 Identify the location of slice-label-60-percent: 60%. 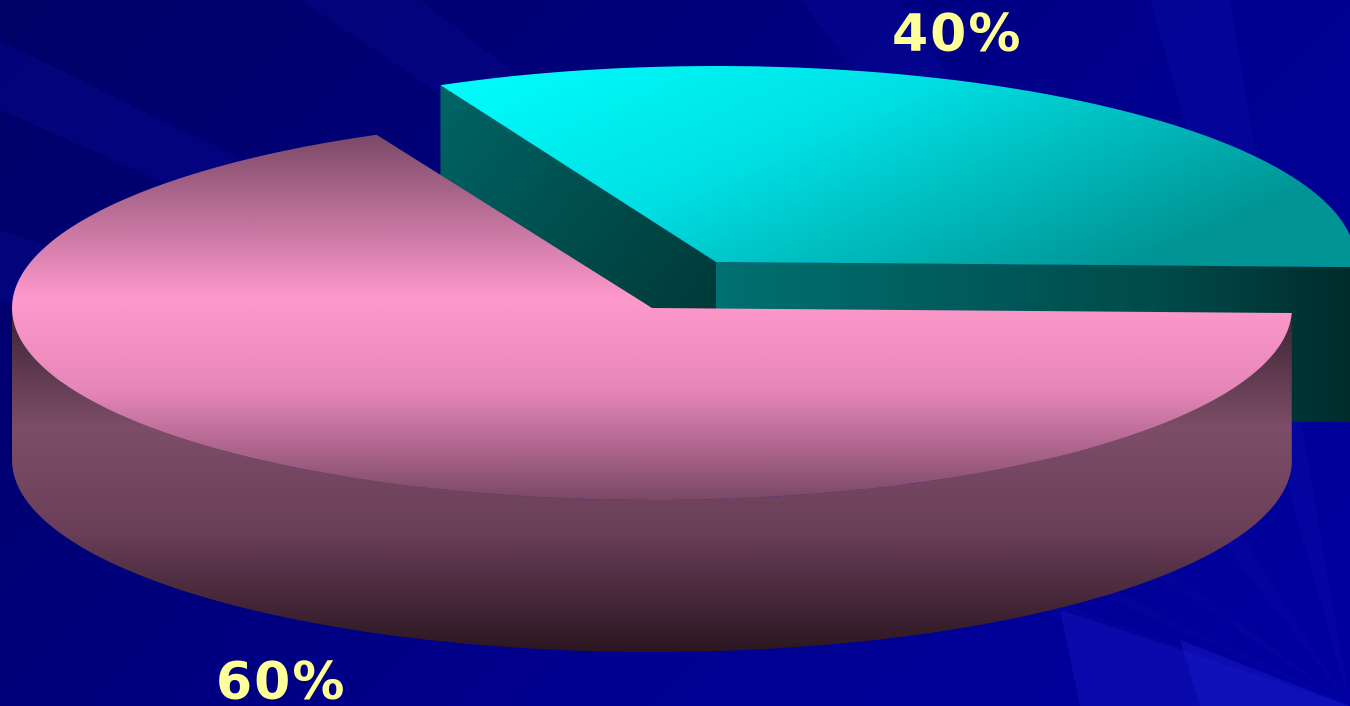
(281, 679).